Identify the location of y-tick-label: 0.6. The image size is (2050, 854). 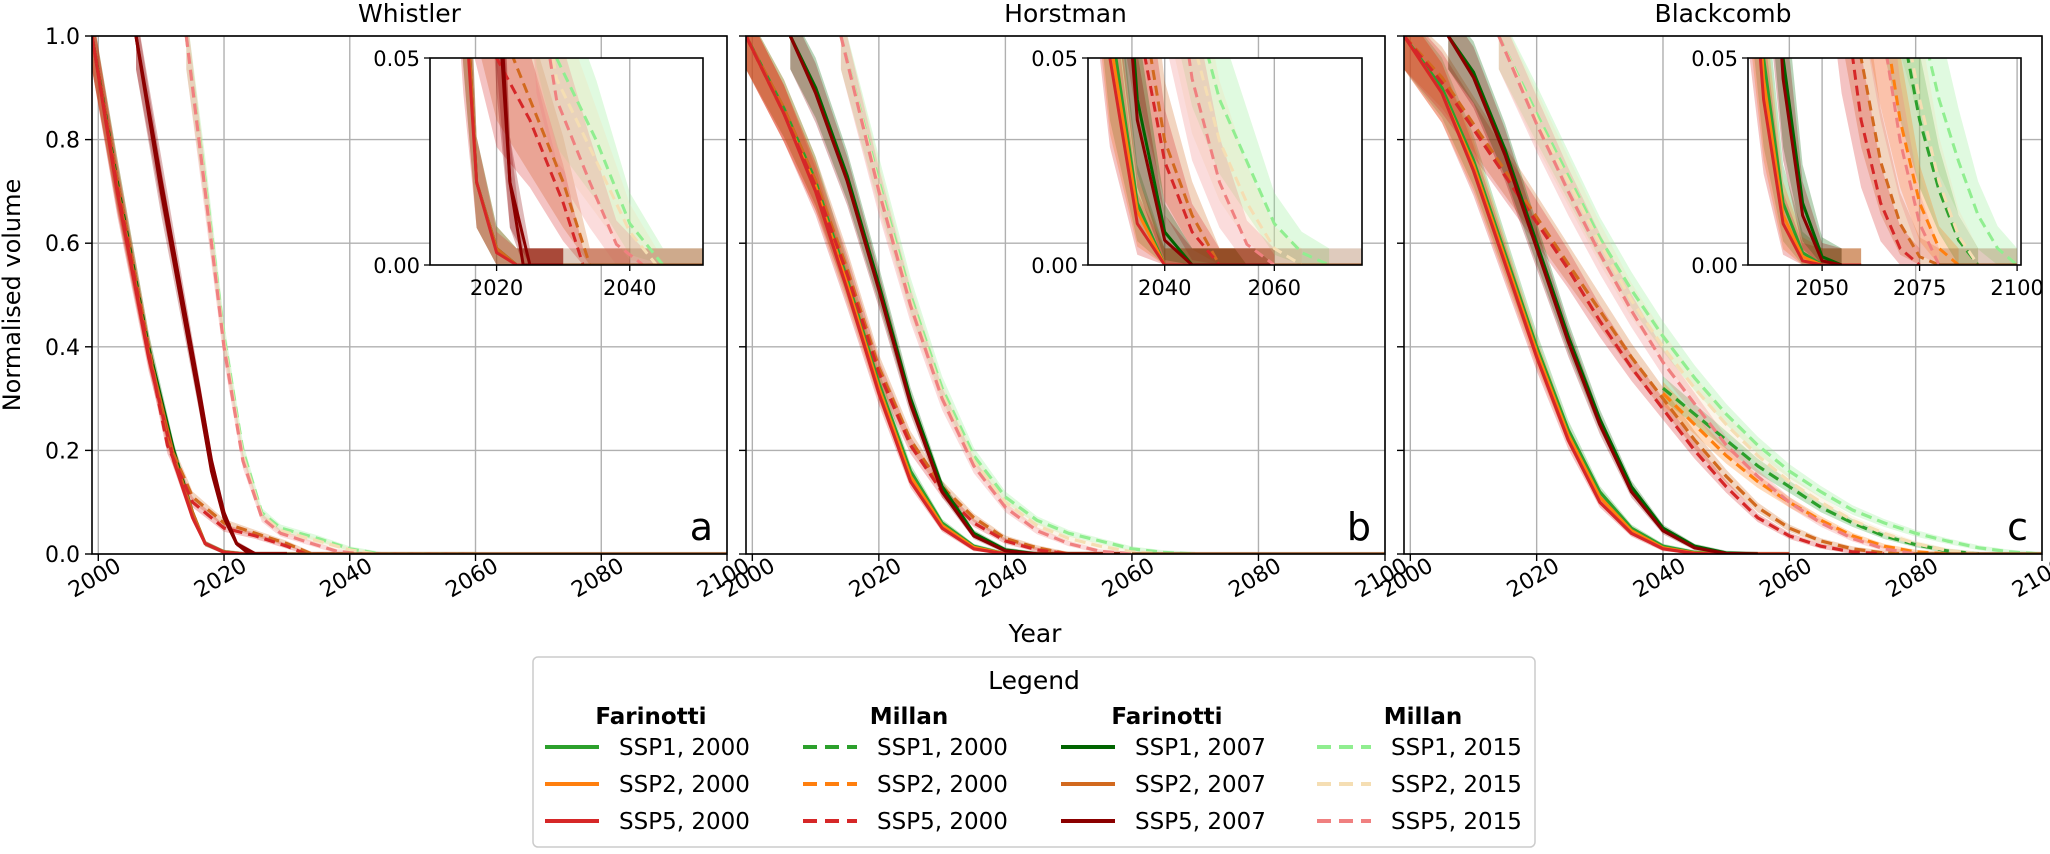
(62, 244).